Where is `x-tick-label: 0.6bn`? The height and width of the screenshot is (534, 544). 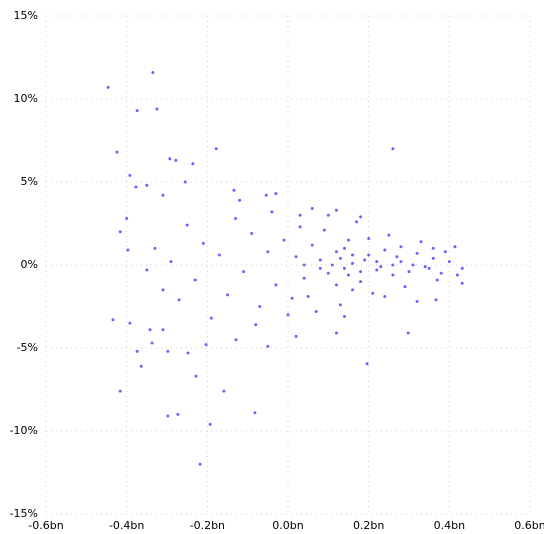 x-tick-label: 0.6bn is located at coordinates (529, 525).